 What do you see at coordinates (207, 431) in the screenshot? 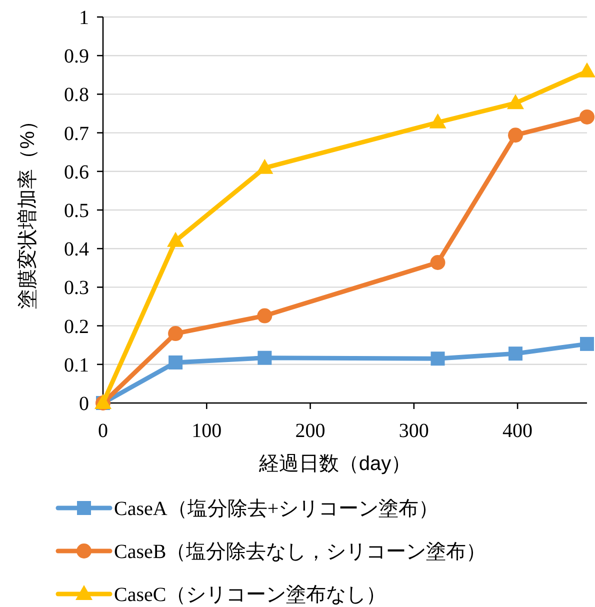
I see `x-tick-label: 100` at bounding box center [207, 431].